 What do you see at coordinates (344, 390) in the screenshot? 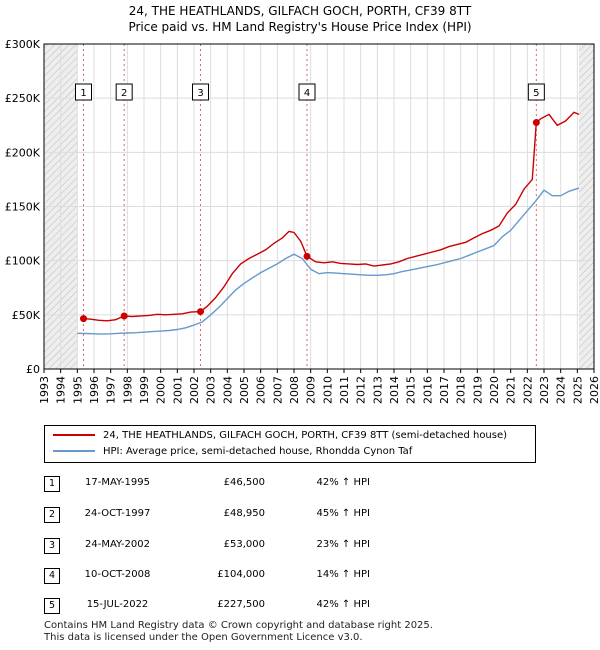
I see `x-tick-label: 2011` at bounding box center [344, 390].